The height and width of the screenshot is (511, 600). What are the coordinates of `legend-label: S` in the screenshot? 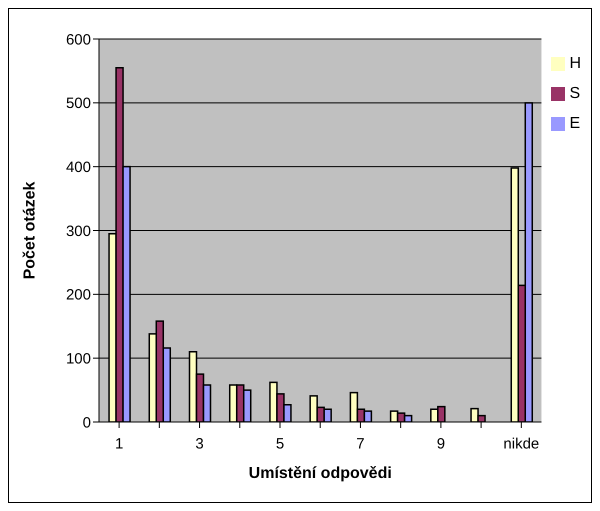 It's located at (574, 93).